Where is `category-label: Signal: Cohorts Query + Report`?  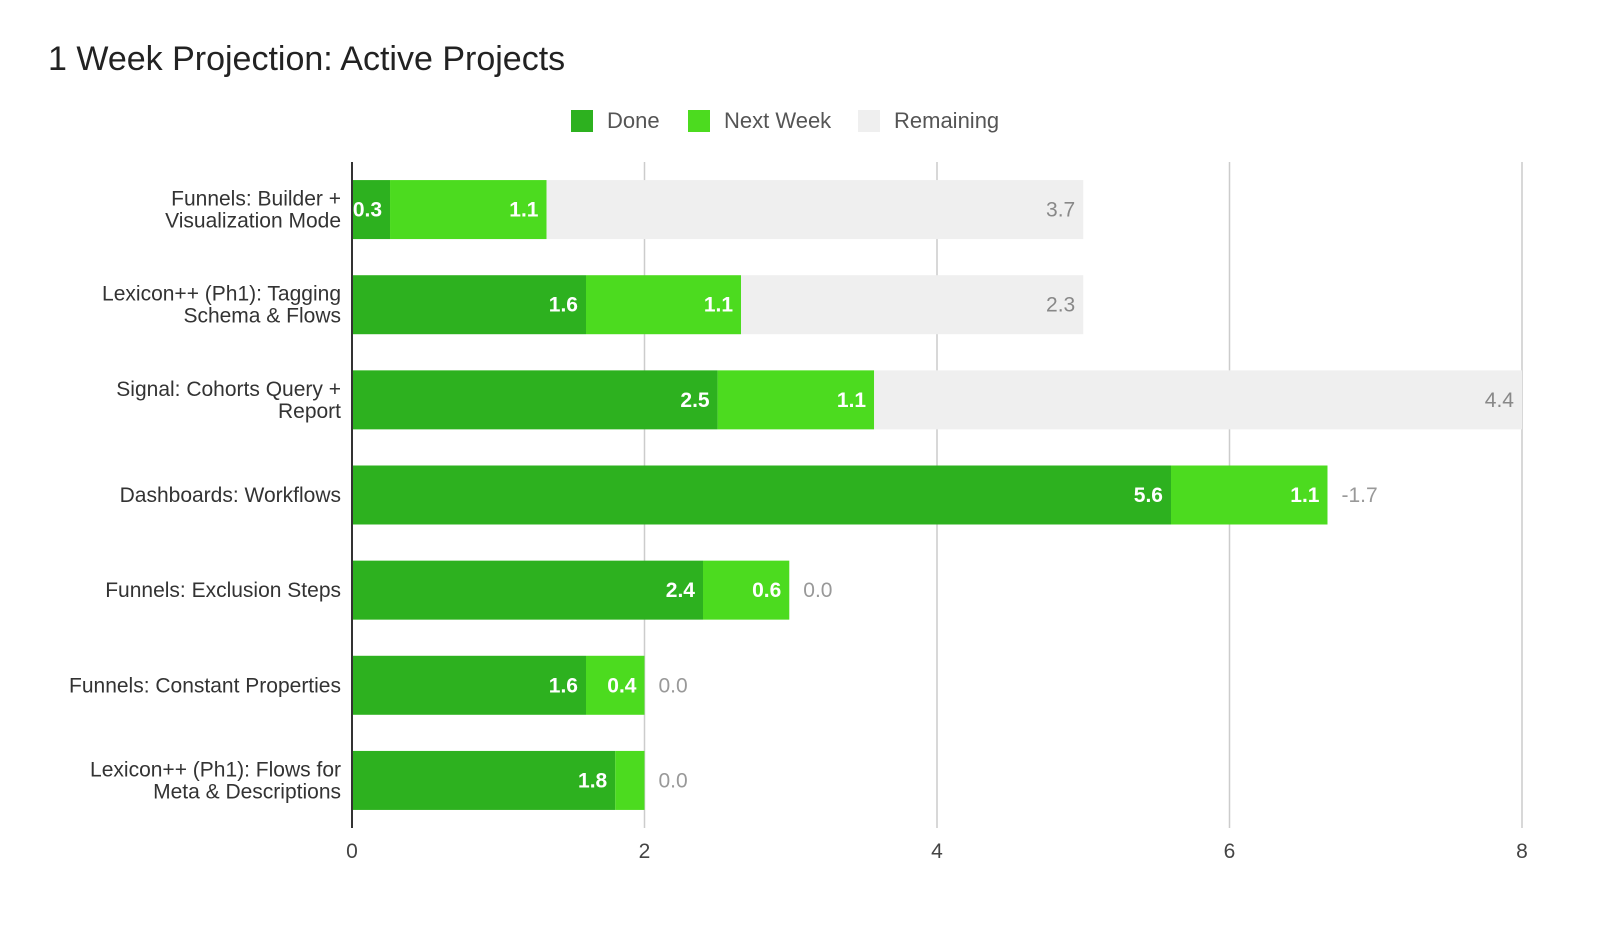 category-label: Signal: Cohorts Query + Report is located at coordinates (228, 400).